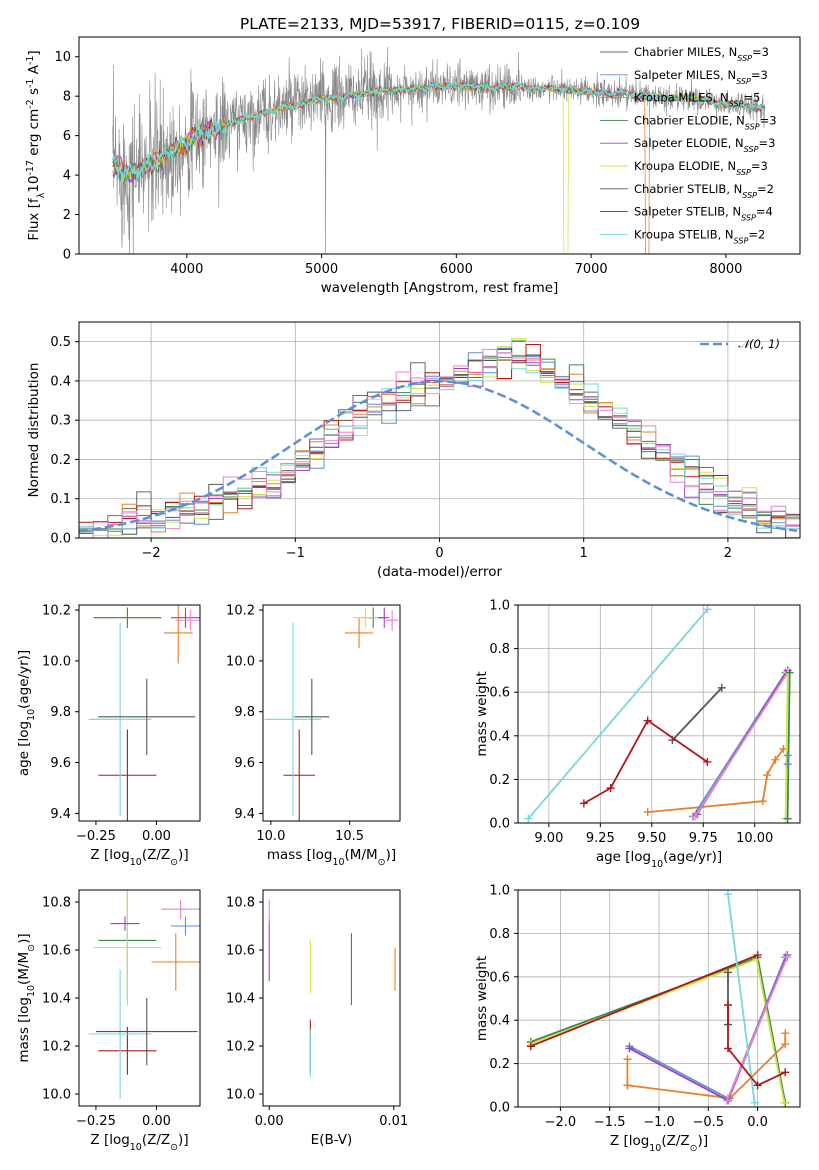 This screenshot has width=819, height=1170. Describe the element at coordinates (704, 145) in the screenshot. I see `legend-entry: Salpeter ELODIE, NSSP=3` at that location.